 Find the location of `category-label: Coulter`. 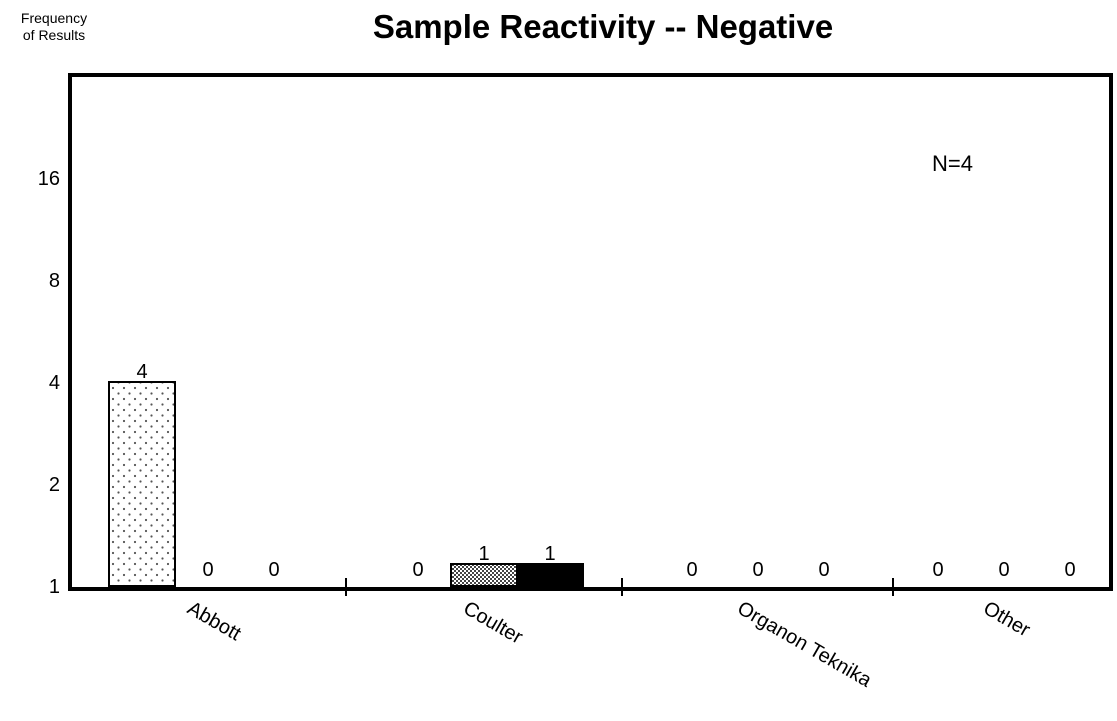

category-label: Coulter is located at coordinates (493, 622).